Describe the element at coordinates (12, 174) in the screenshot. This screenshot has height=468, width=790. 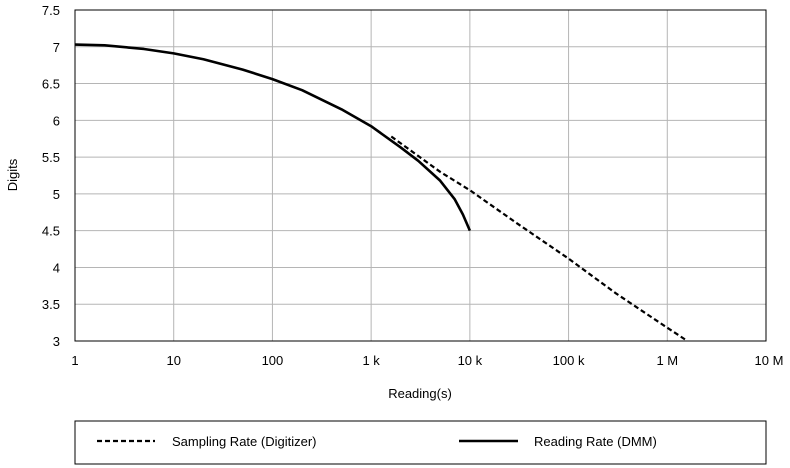
I see `y-axis-label: Digits` at that location.